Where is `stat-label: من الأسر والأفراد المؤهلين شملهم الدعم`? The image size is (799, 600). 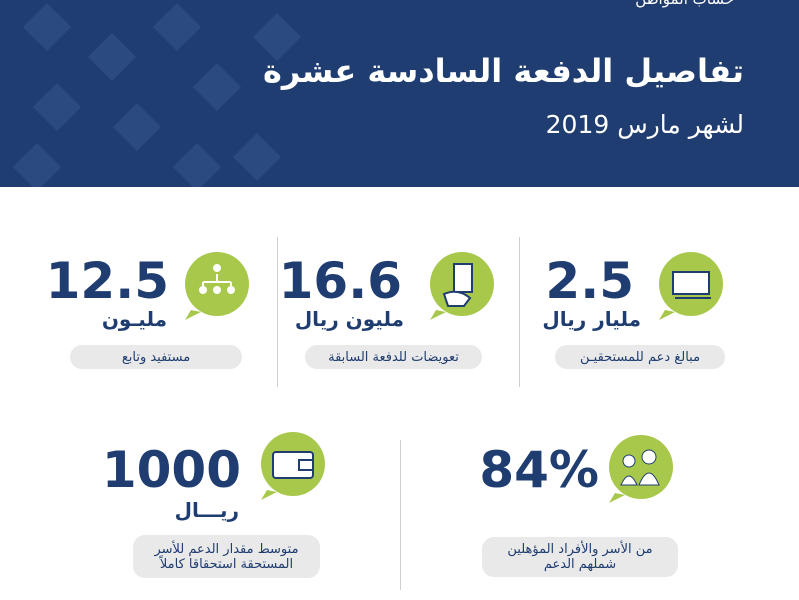
stat-label: من الأسر والأفراد المؤهلين شملهم الدعم is located at coordinates (580, 557).